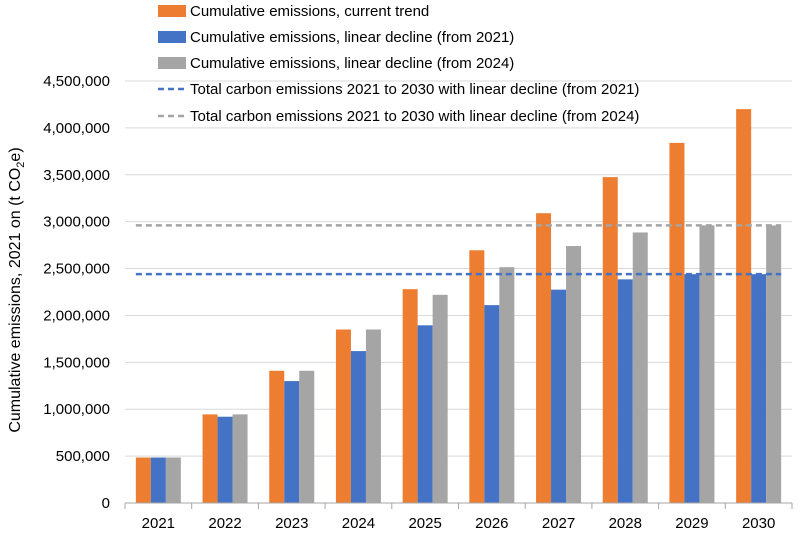  I want to click on y-axis-label-prefix: Cumulative emissions, 2021 on (t CO, so click(15, 300).